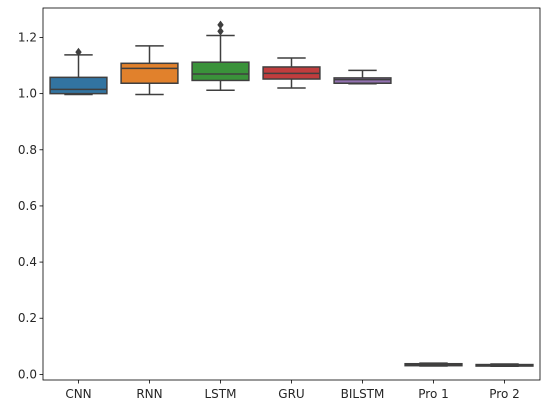 The width and height of the screenshot is (547, 417). What do you see at coordinates (27, 318) in the screenshot?
I see `y-tick-label: 0.2` at bounding box center [27, 318].